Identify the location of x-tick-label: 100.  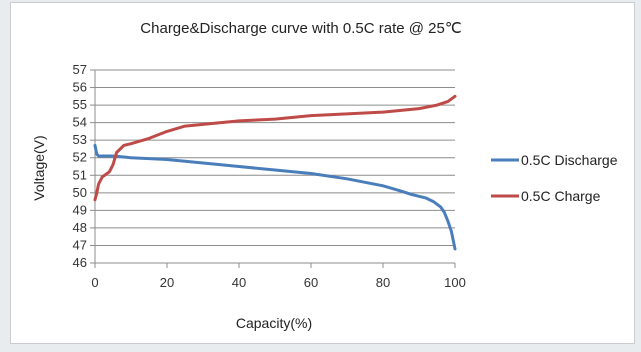
(455, 282).